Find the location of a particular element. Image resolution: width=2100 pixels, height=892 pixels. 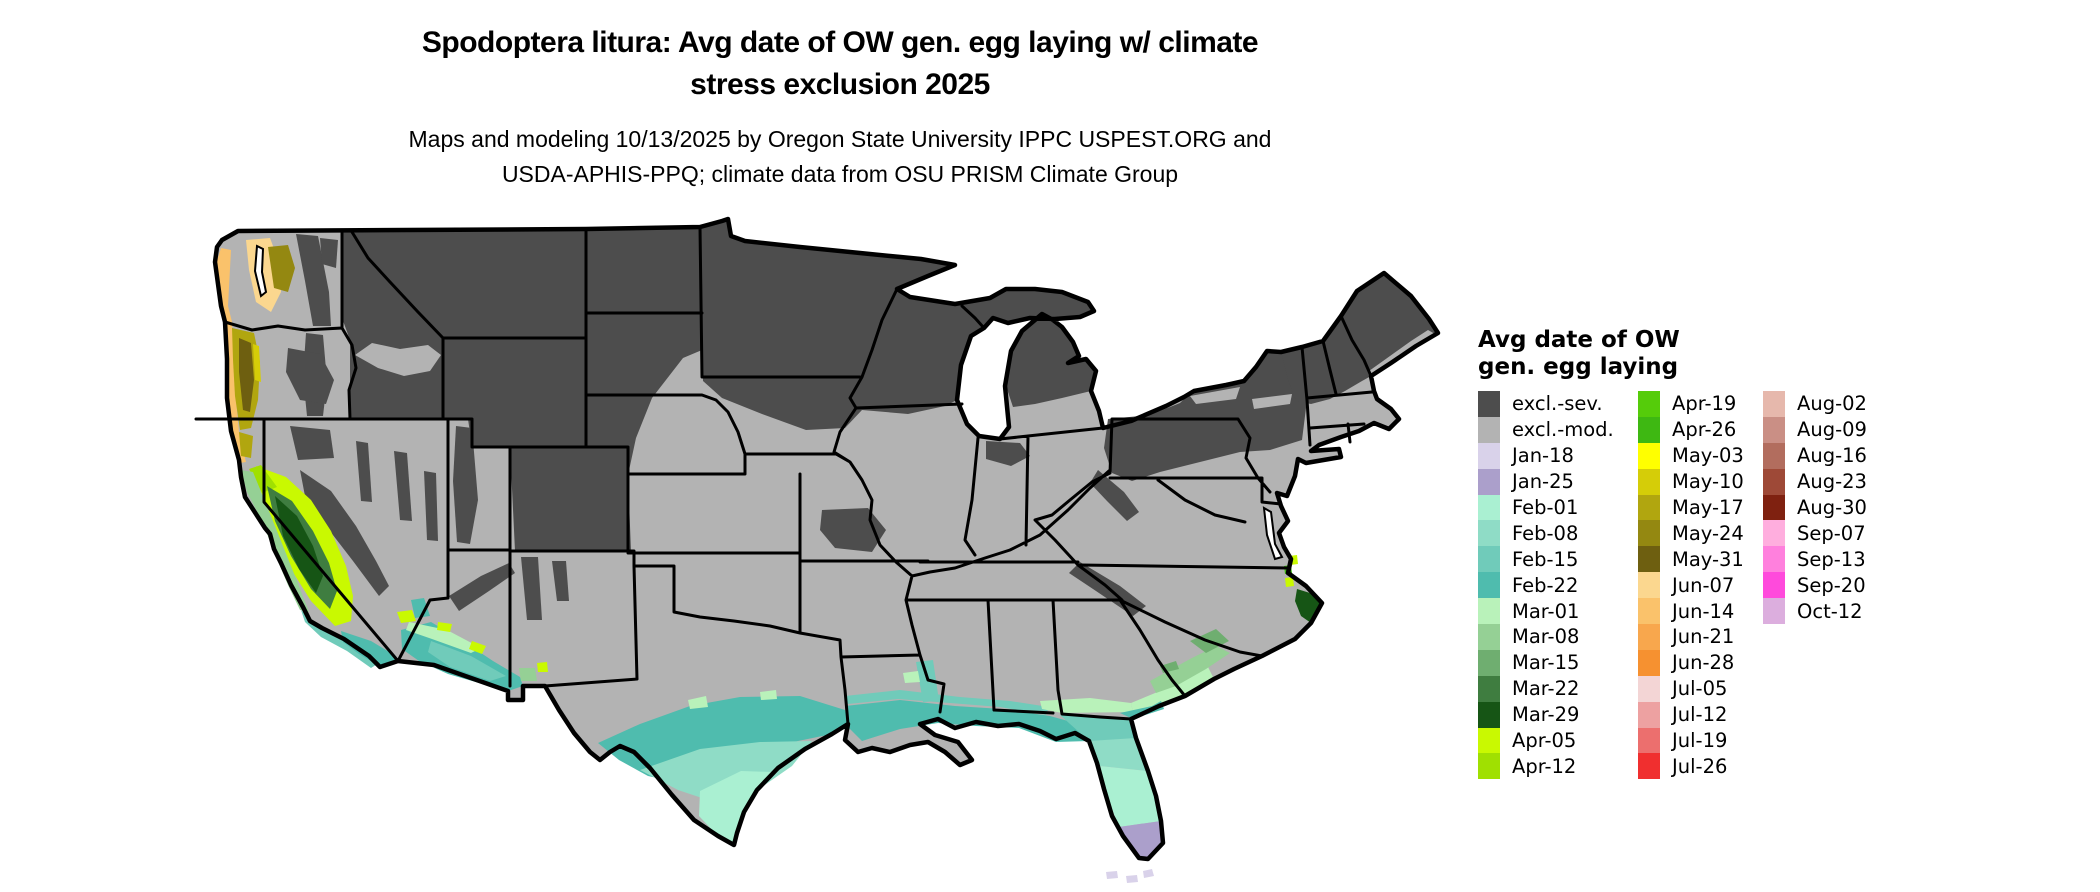

region-colorado-river-feb22 is located at coordinates (420, 608).